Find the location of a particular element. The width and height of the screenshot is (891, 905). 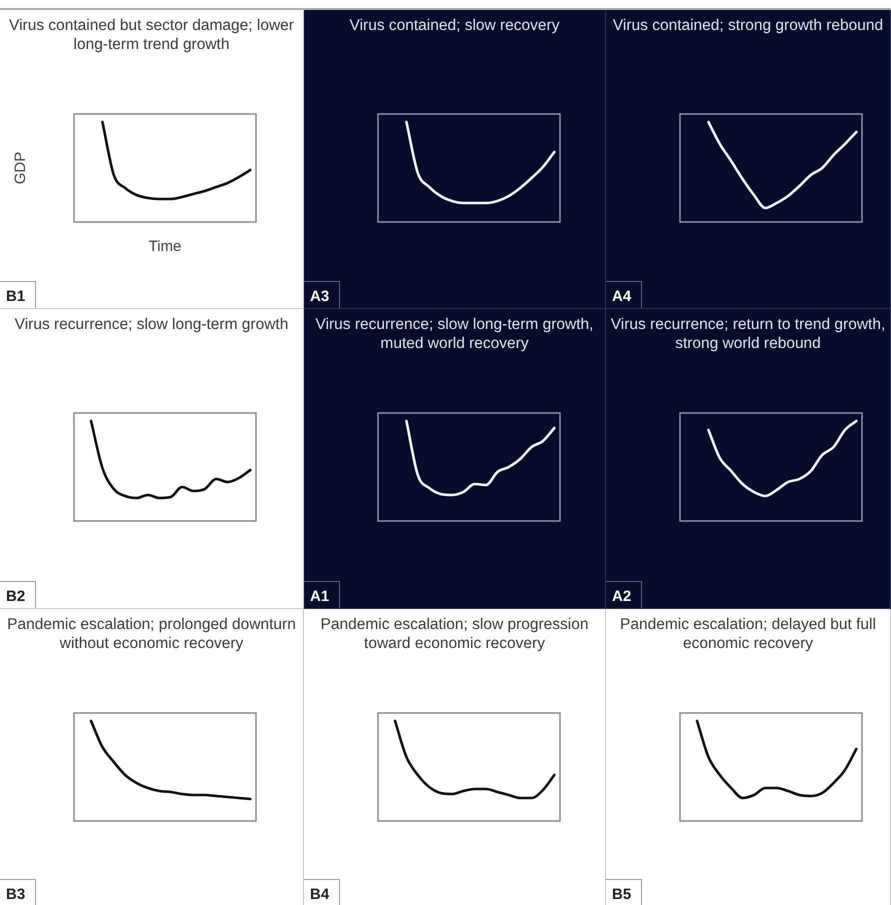

text: B3 is located at coordinates (18, 892).